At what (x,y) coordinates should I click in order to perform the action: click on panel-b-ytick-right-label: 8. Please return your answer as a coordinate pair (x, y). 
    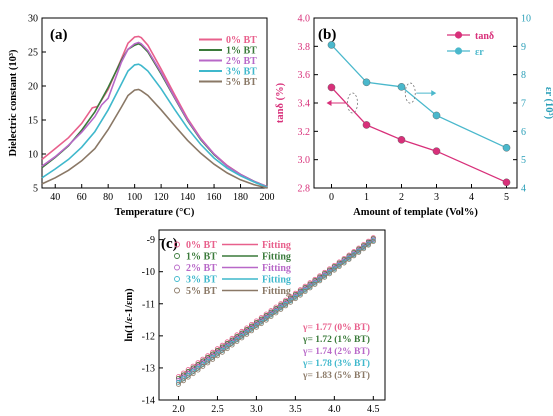
    Looking at the image, I should click on (523, 75).